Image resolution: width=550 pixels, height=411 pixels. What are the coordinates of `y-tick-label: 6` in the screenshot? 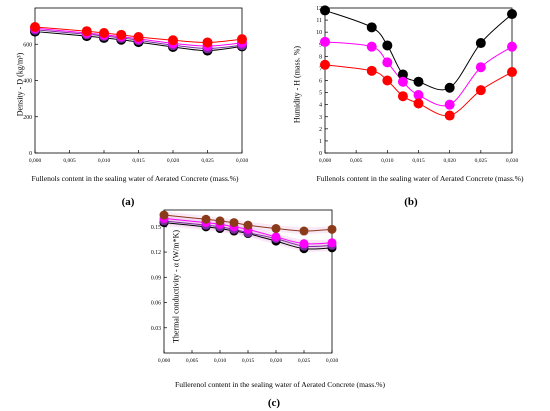 It's located at (320, 82).